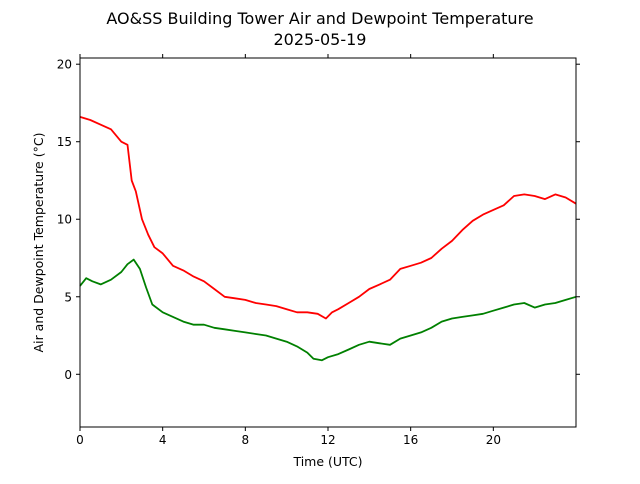 The image size is (640, 484). Describe the element at coordinates (410, 440) in the screenshot. I see `x-tick-label: 16` at that location.